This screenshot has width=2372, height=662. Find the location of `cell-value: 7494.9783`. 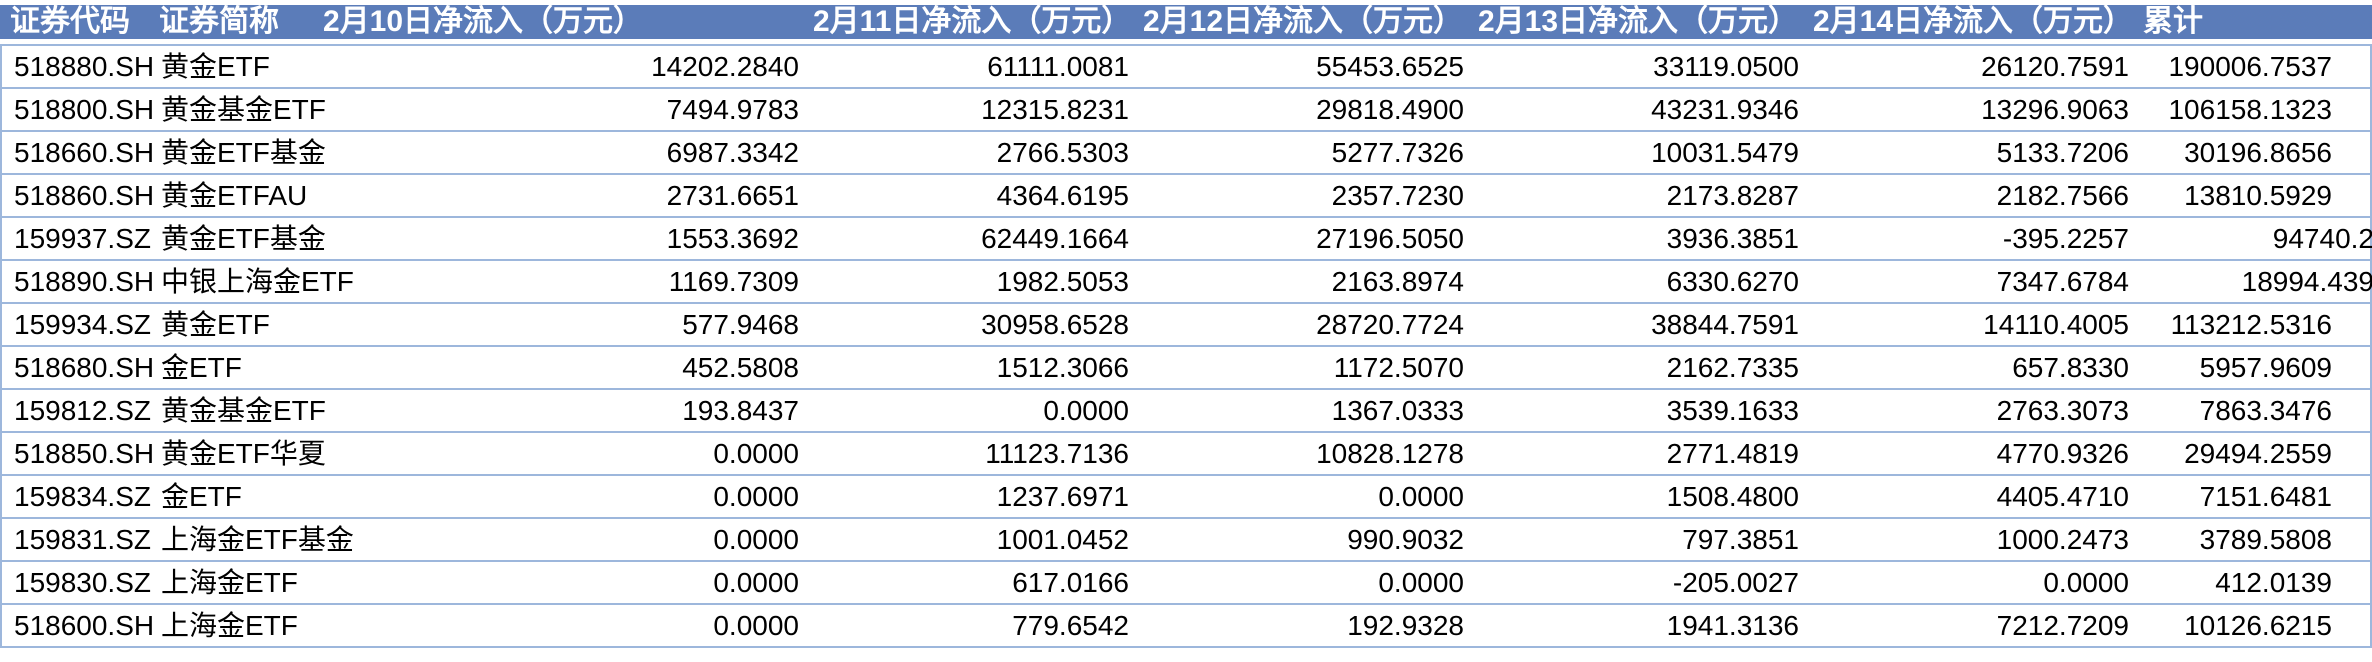

cell-value: 7494.9783 is located at coordinates (732, 109).